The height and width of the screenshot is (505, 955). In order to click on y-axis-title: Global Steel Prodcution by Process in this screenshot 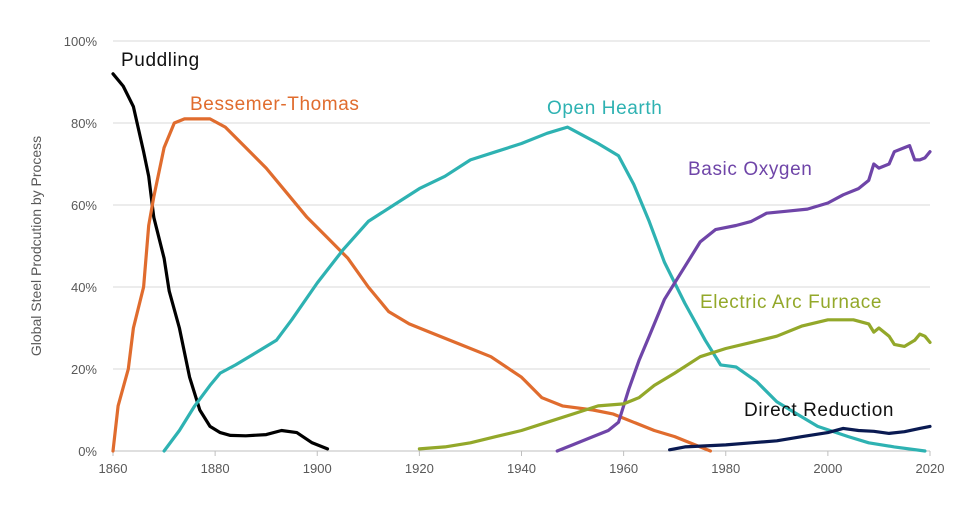, I will do `click(36, 246)`.